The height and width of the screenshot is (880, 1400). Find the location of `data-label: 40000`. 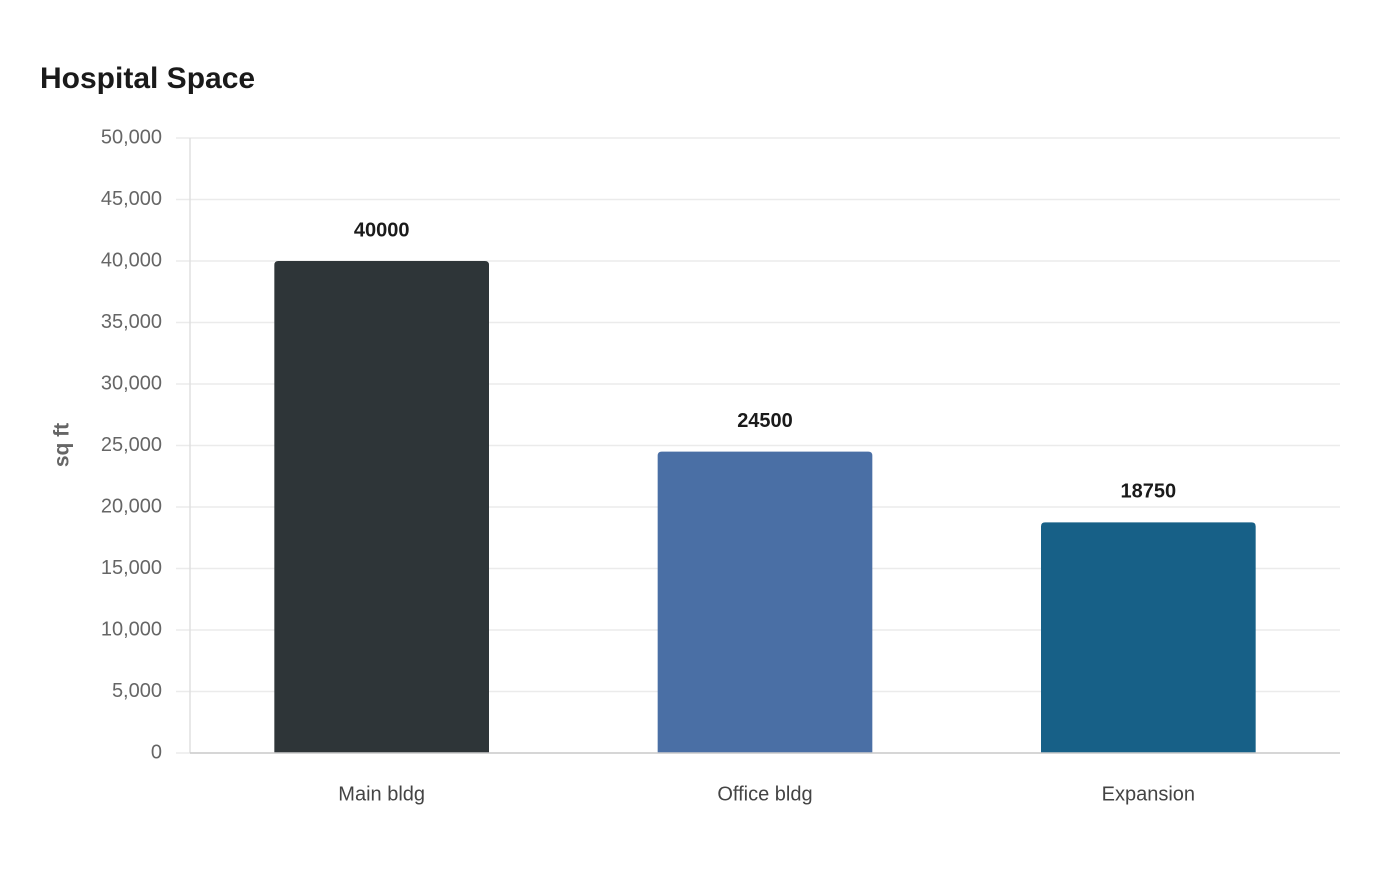

data-label: 40000 is located at coordinates (382, 230).